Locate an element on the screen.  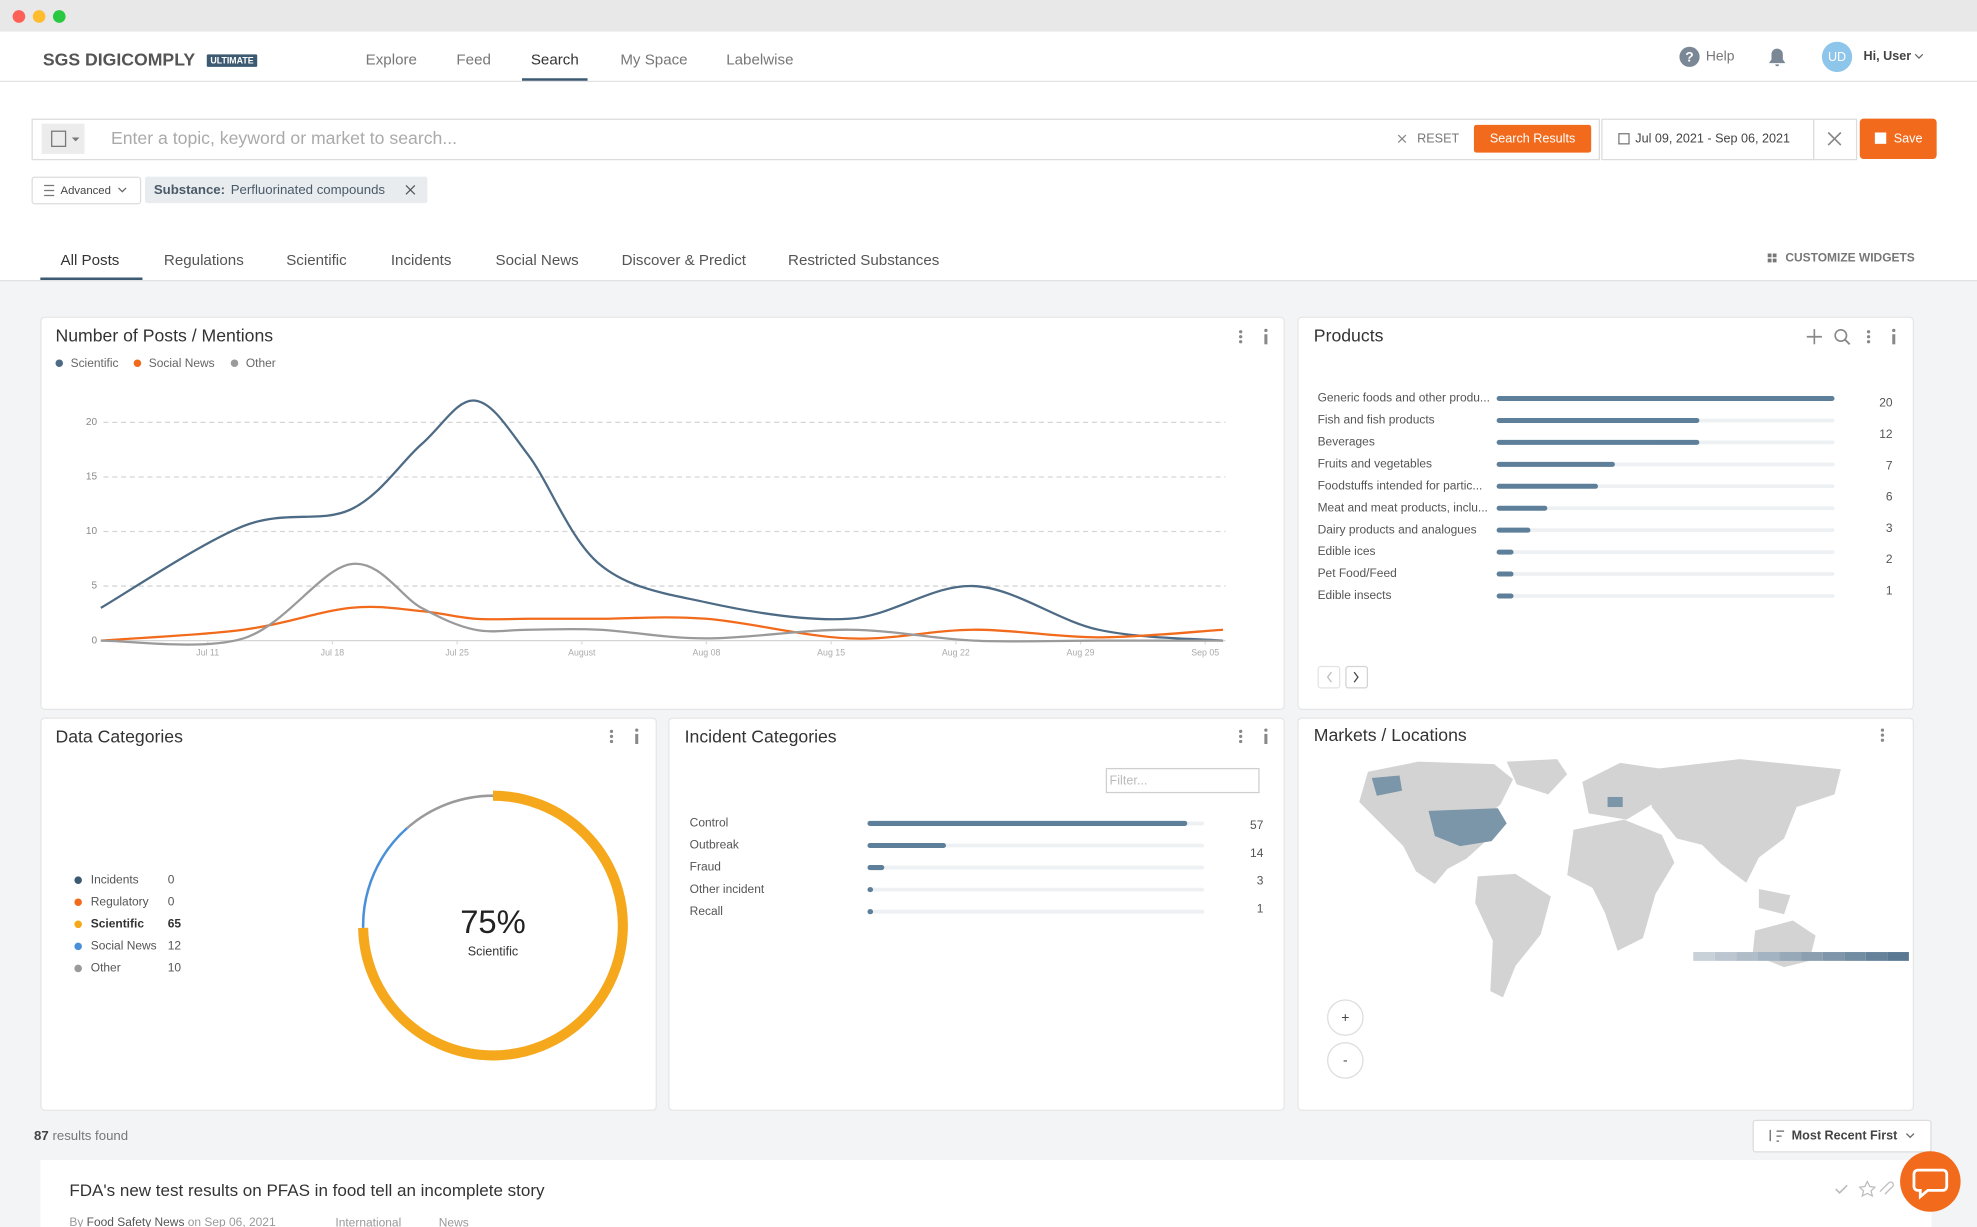
customize-icon is located at coordinates (1772, 258).